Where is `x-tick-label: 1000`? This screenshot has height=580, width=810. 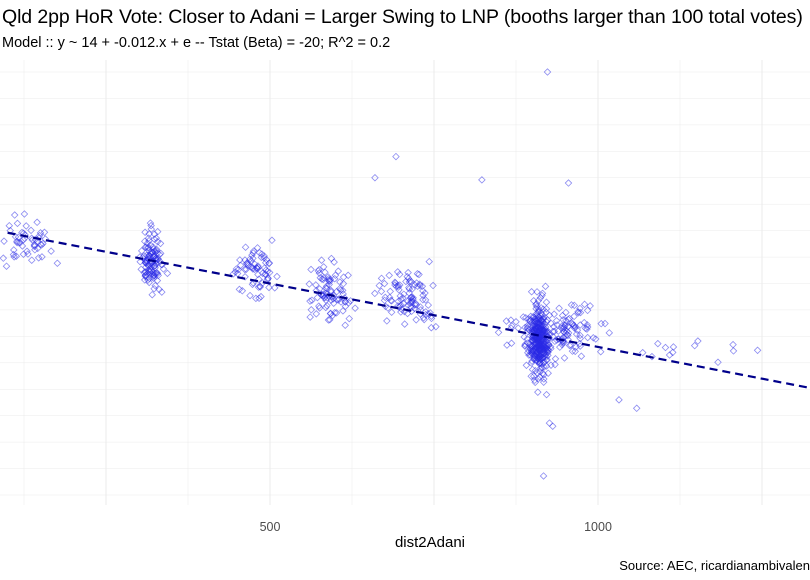
x-tick-label: 1000 is located at coordinates (598, 527).